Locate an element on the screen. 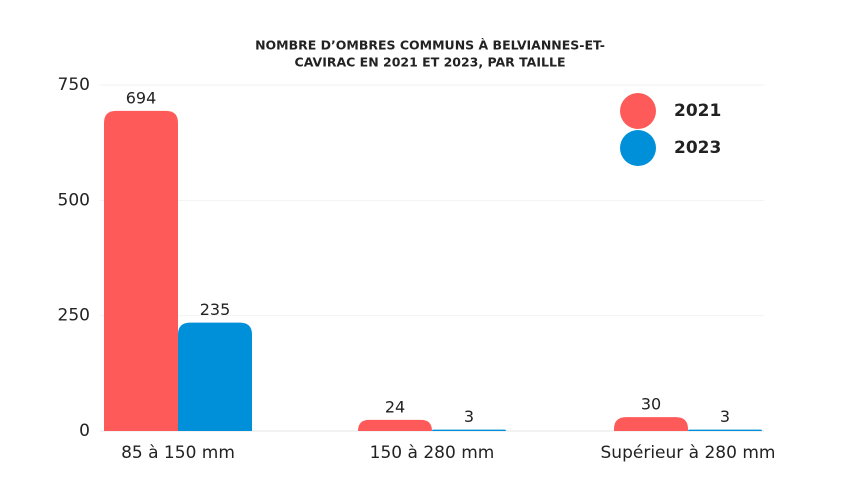  x-tick-label: 85 à 150 mm is located at coordinates (178, 453).